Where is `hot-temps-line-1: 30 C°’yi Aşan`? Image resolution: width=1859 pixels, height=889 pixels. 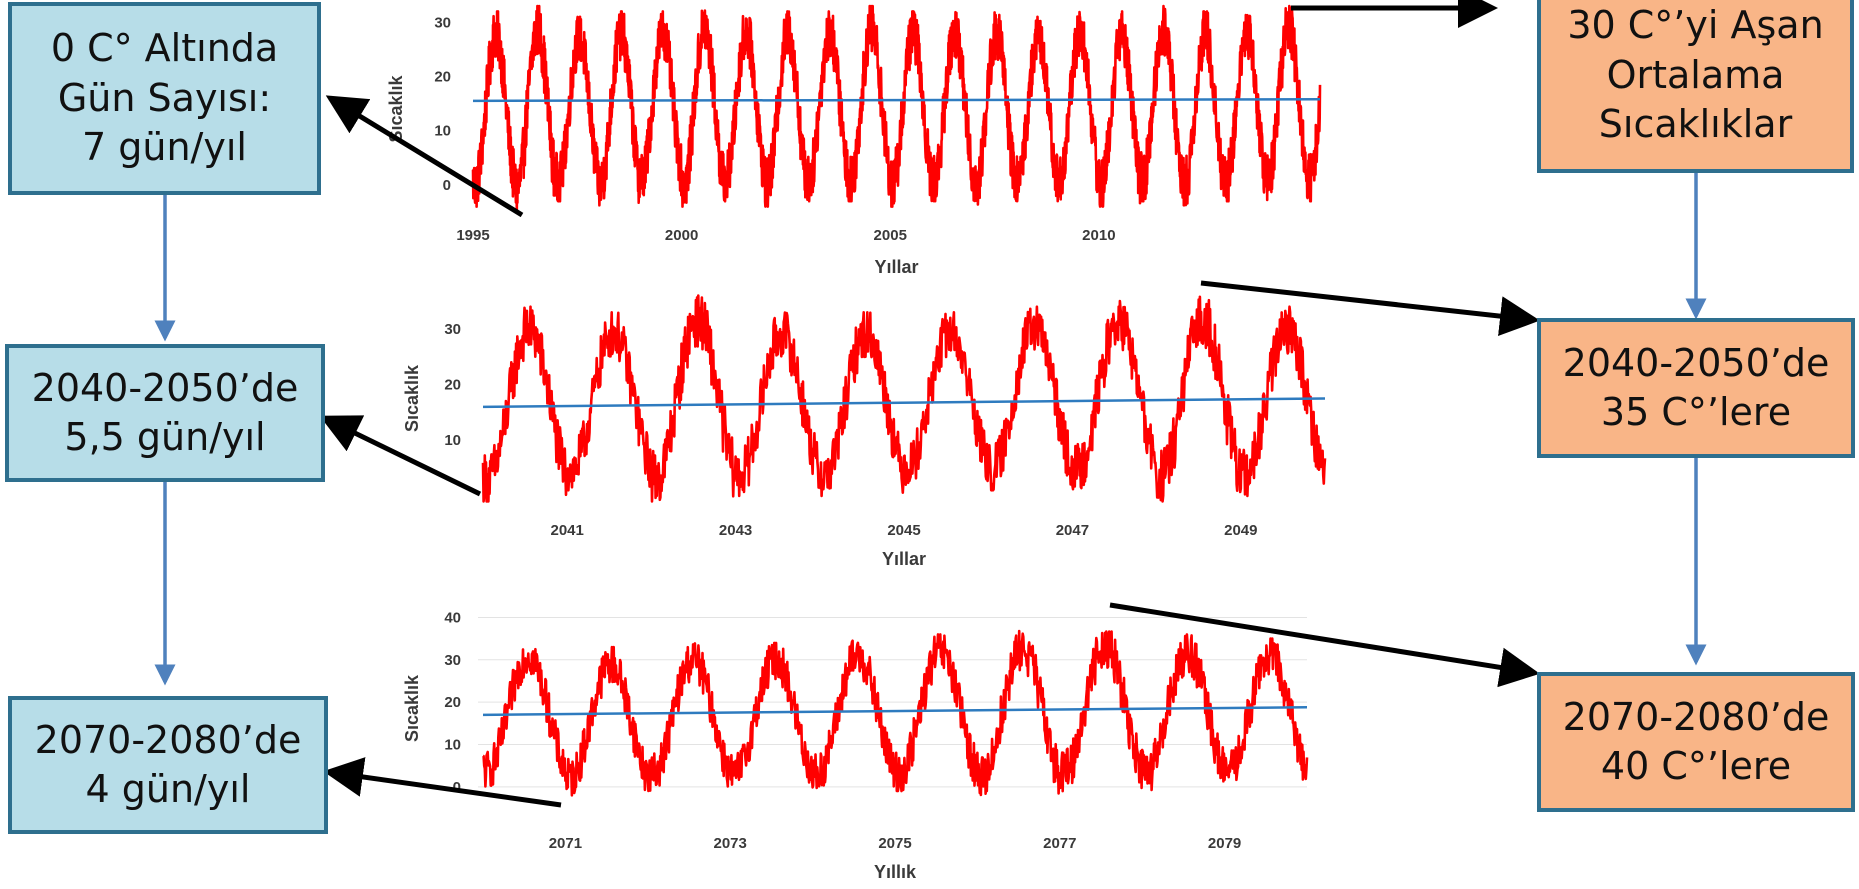
hot-temps-line-1: 30 C°’yi Aşan is located at coordinates (1695, 25).